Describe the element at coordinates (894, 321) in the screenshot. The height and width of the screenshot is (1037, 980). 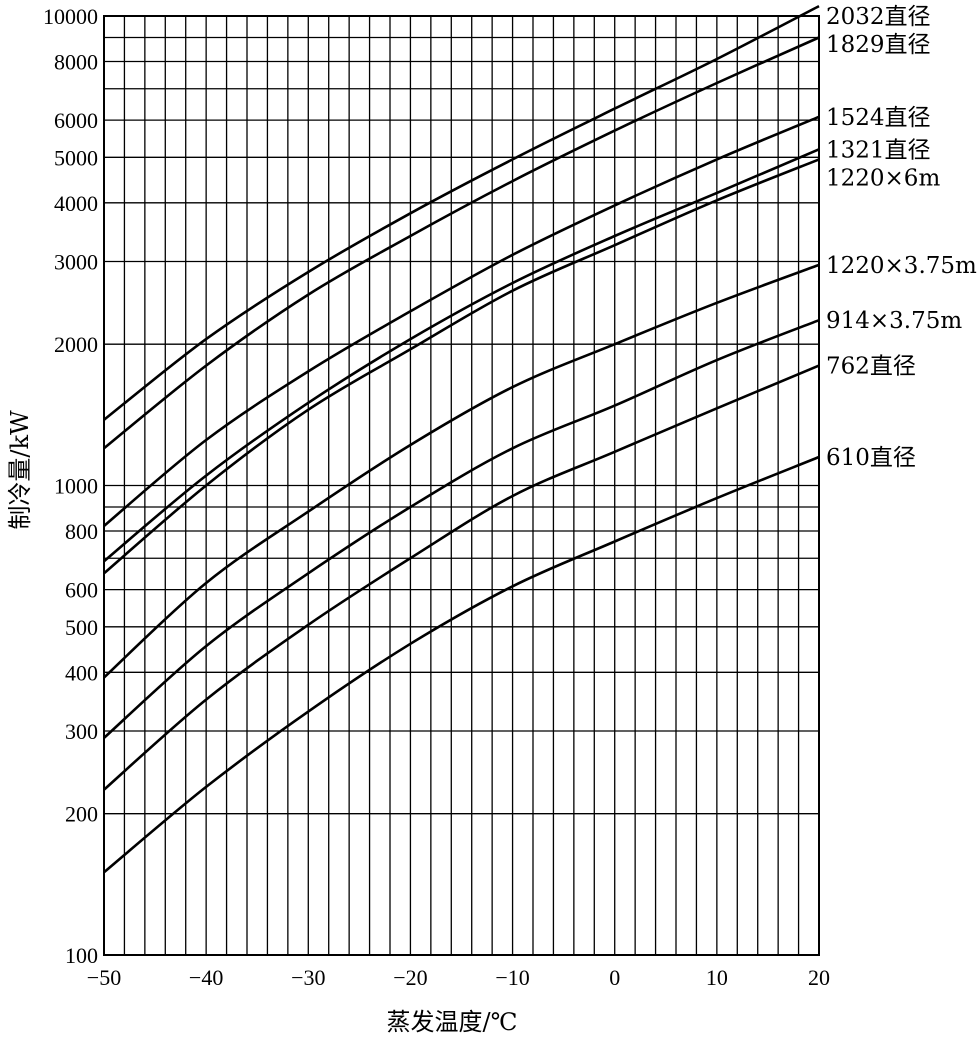
I see `series-label: 914×3.75m` at that location.